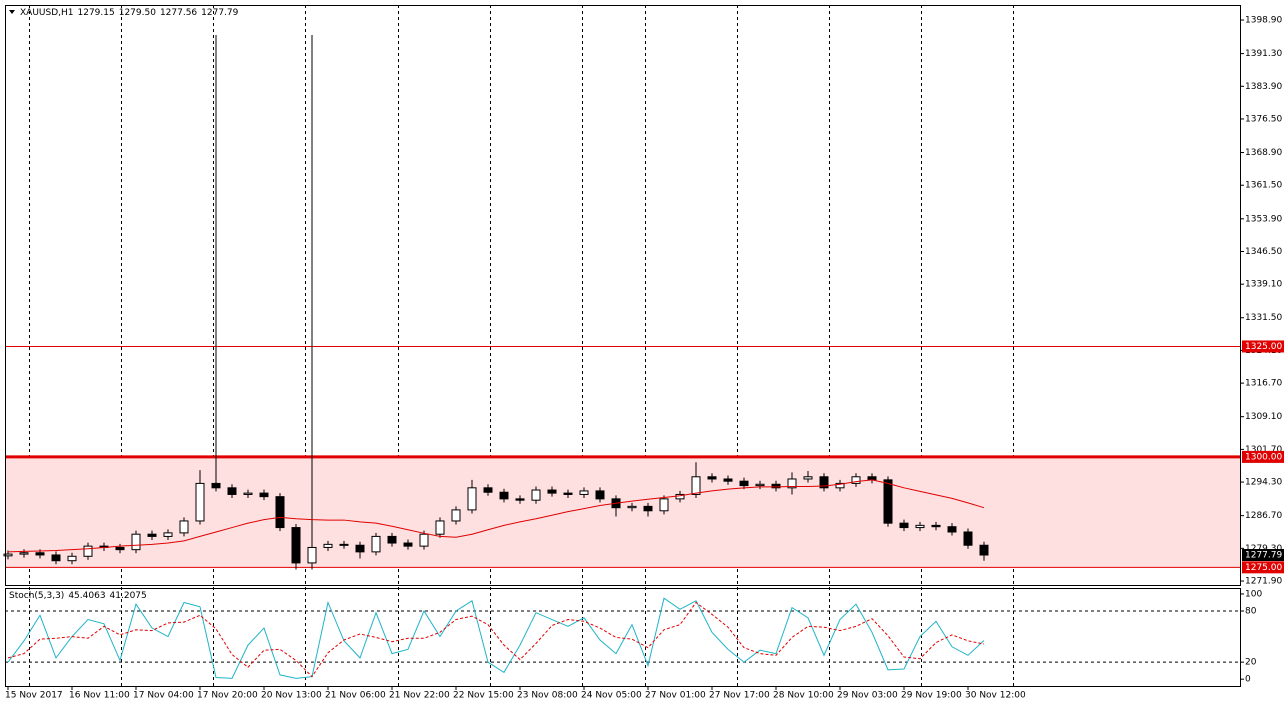 This screenshot has width=1287, height=712. Describe the element at coordinates (419, 696) in the screenshot. I see `x-tick-label: 21 Nov 22:00` at that location.